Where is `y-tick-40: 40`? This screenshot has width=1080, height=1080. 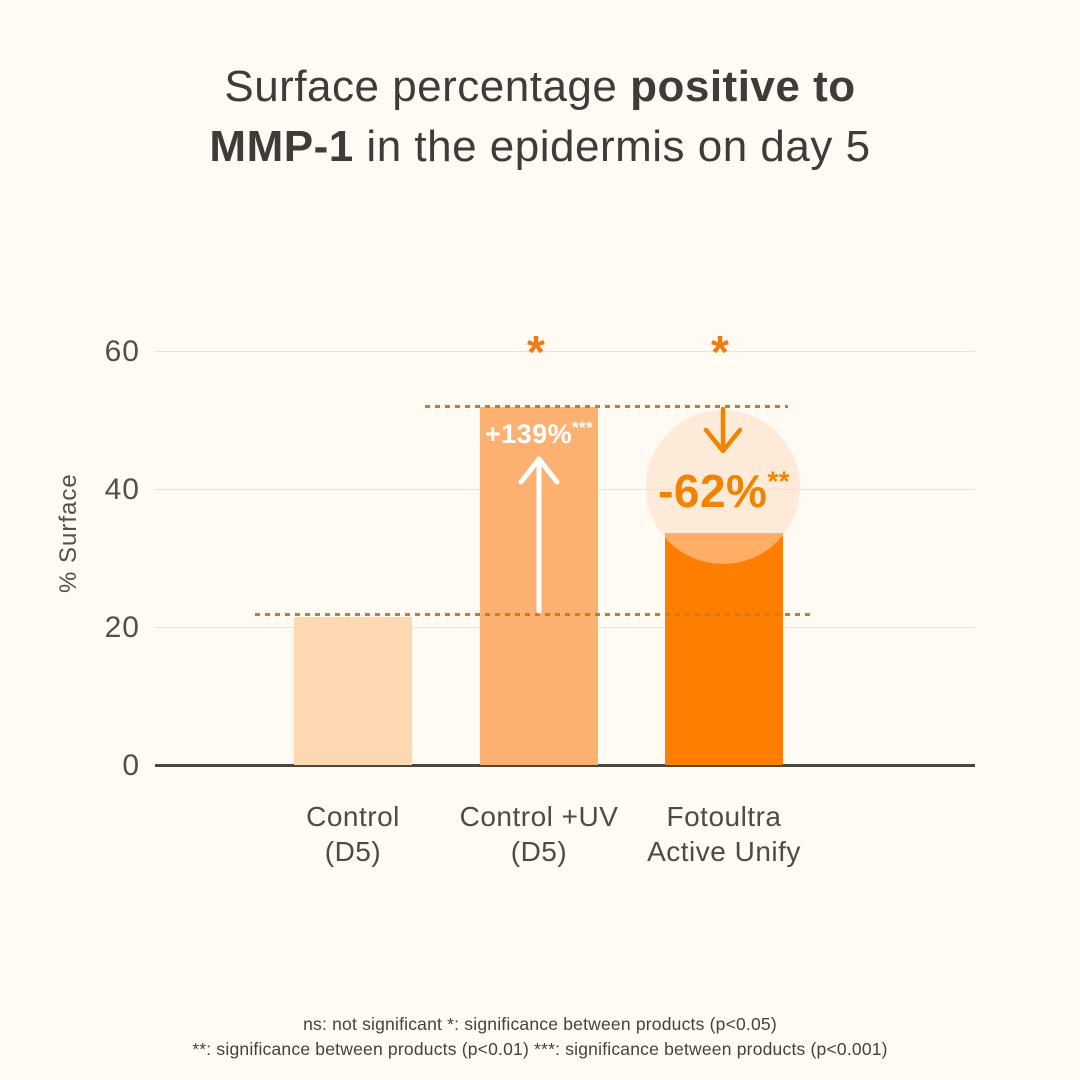
y-tick-40: 40 is located at coordinates (122, 489).